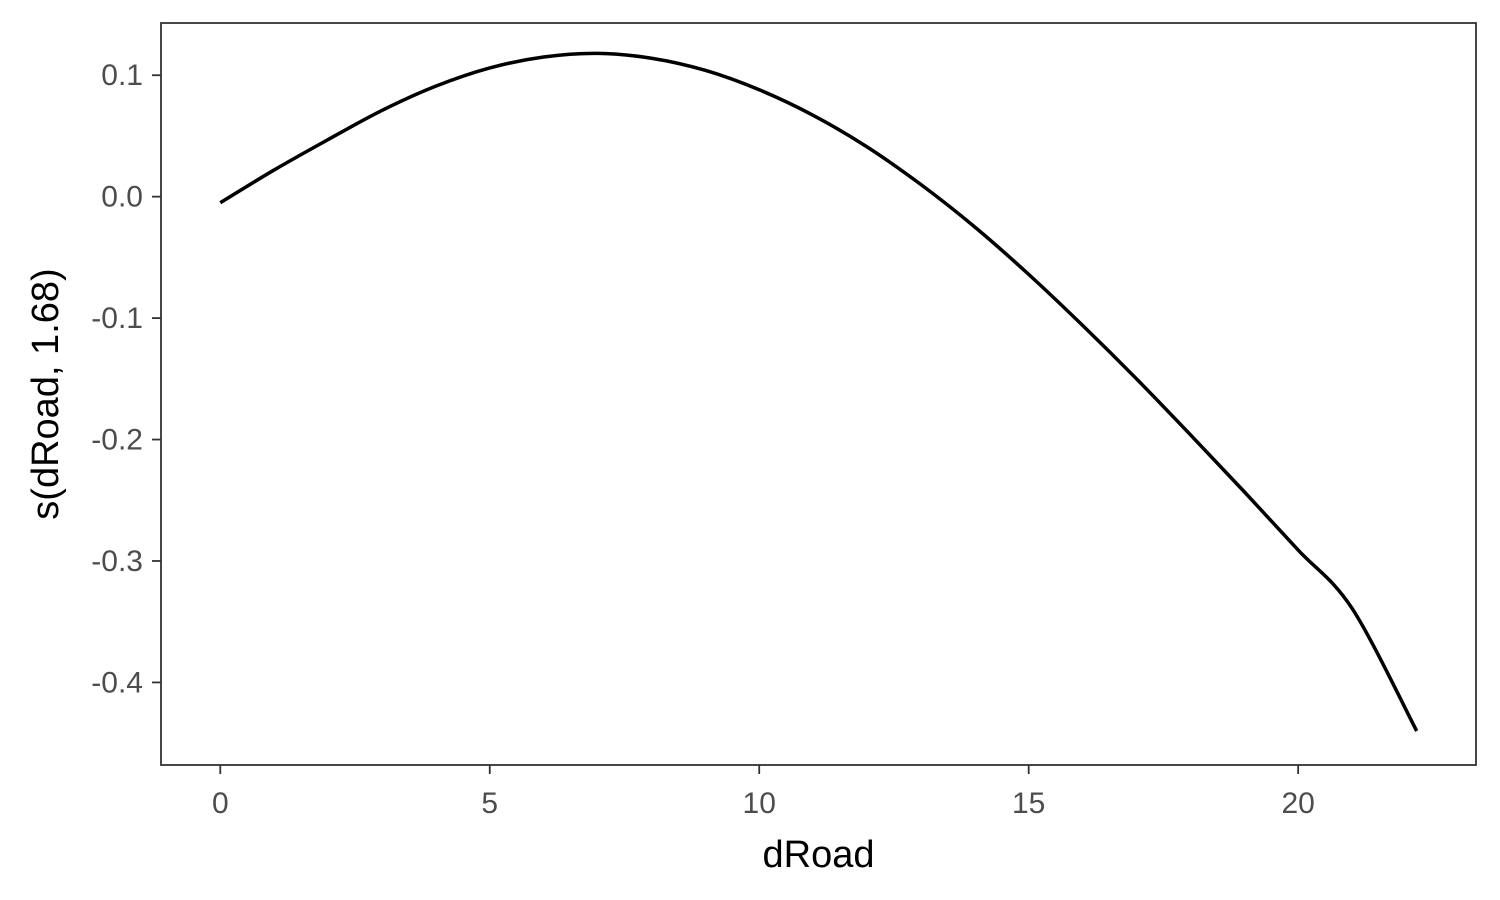 This screenshot has width=1500, height=900. What do you see at coordinates (819, 855) in the screenshot?
I see `x-axis-title: dRoad` at bounding box center [819, 855].